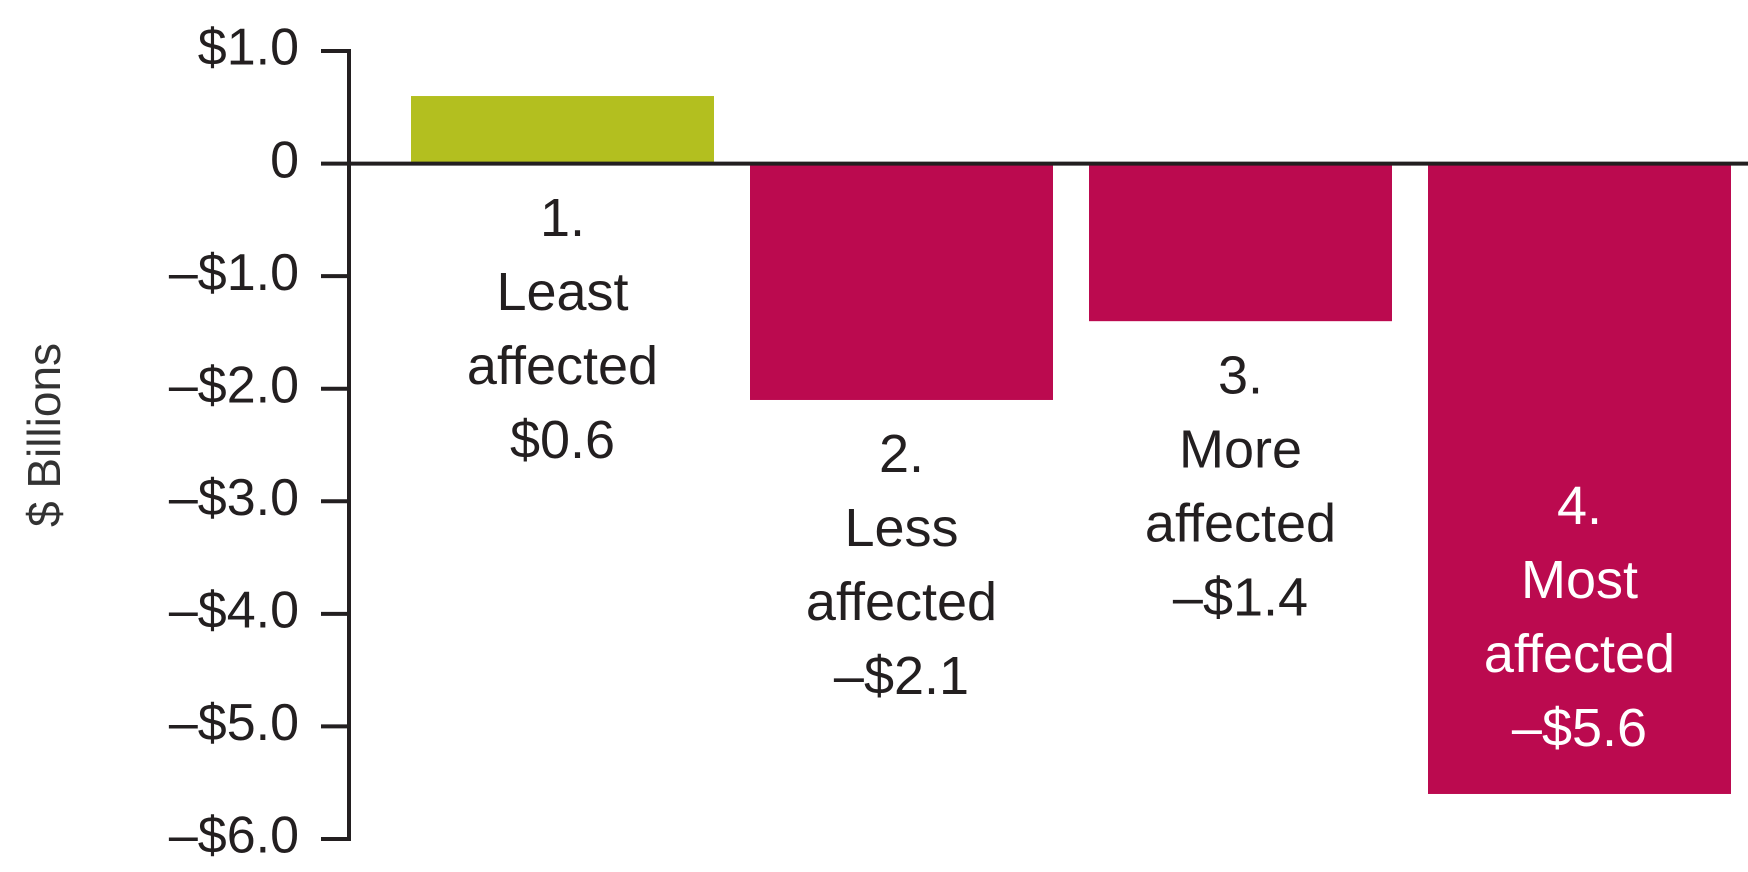  I want to click on y-tick-label: –$3.0, so click(234, 498).